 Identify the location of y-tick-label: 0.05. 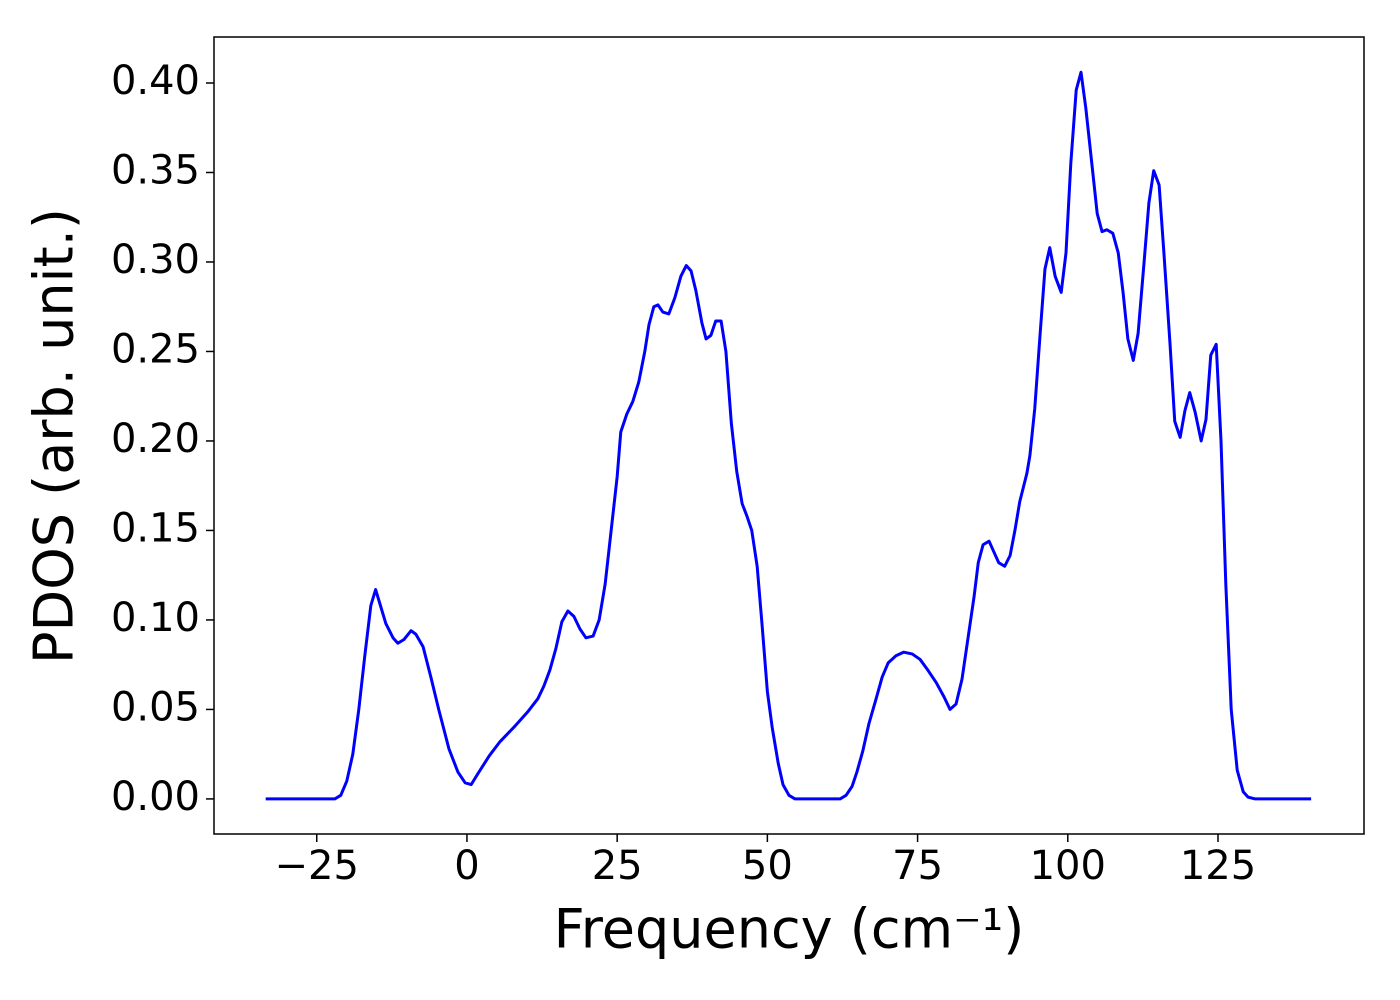
(155, 707).